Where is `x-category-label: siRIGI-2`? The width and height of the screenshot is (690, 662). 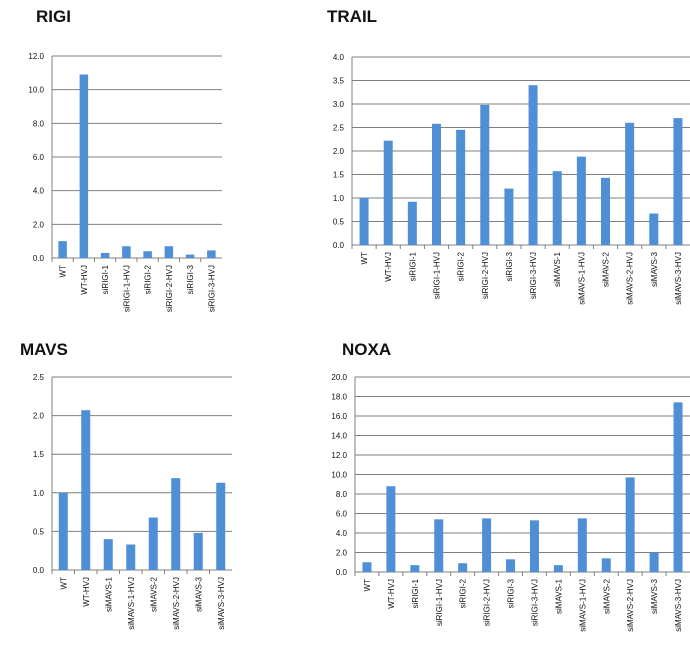
x-category-label: siRIGI-2 is located at coordinates (461, 266).